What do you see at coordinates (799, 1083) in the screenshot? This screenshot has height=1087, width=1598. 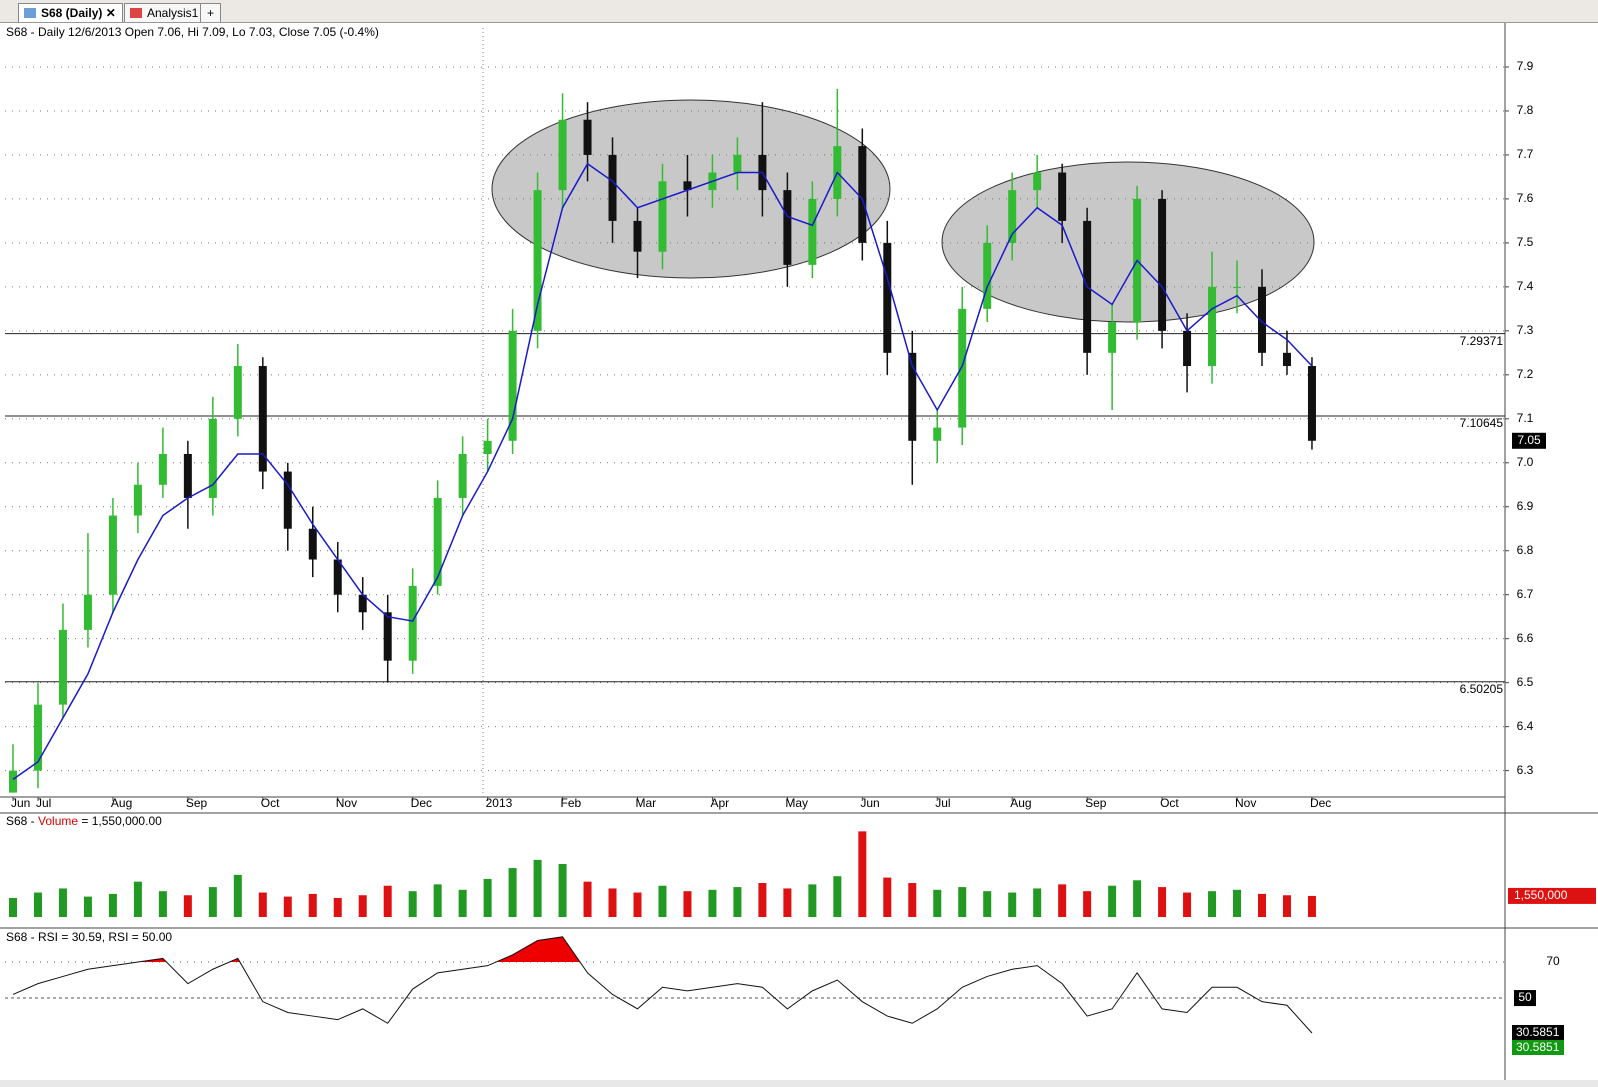 I see `scrollbar` at bounding box center [799, 1083].